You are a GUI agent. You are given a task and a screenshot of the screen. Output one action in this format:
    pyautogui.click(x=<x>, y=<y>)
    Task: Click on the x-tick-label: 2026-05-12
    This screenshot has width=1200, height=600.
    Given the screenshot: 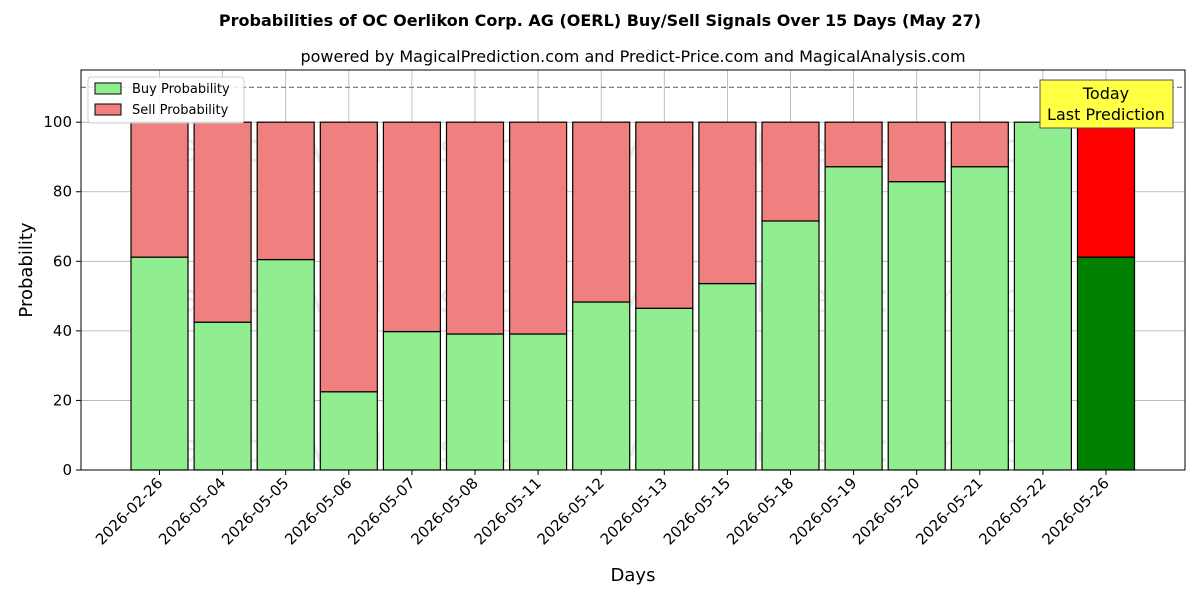 What is the action you would take?
    pyautogui.click(x=571, y=511)
    